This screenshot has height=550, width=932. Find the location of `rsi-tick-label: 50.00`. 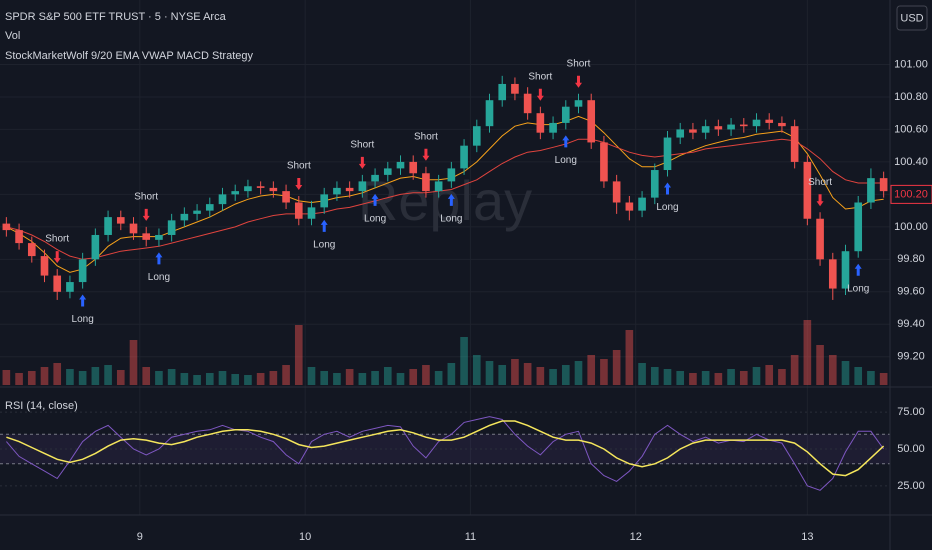

rsi-tick-label: 50.00 is located at coordinates (911, 449).